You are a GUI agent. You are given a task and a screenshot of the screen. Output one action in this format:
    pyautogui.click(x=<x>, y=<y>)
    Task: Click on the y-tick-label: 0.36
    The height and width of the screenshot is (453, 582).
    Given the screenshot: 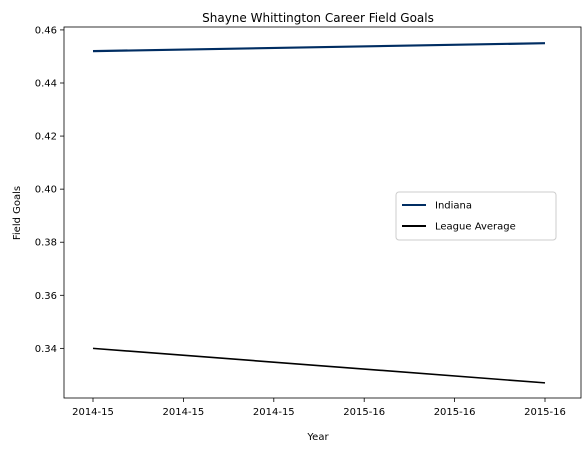 What is the action you would take?
    pyautogui.click(x=46, y=296)
    